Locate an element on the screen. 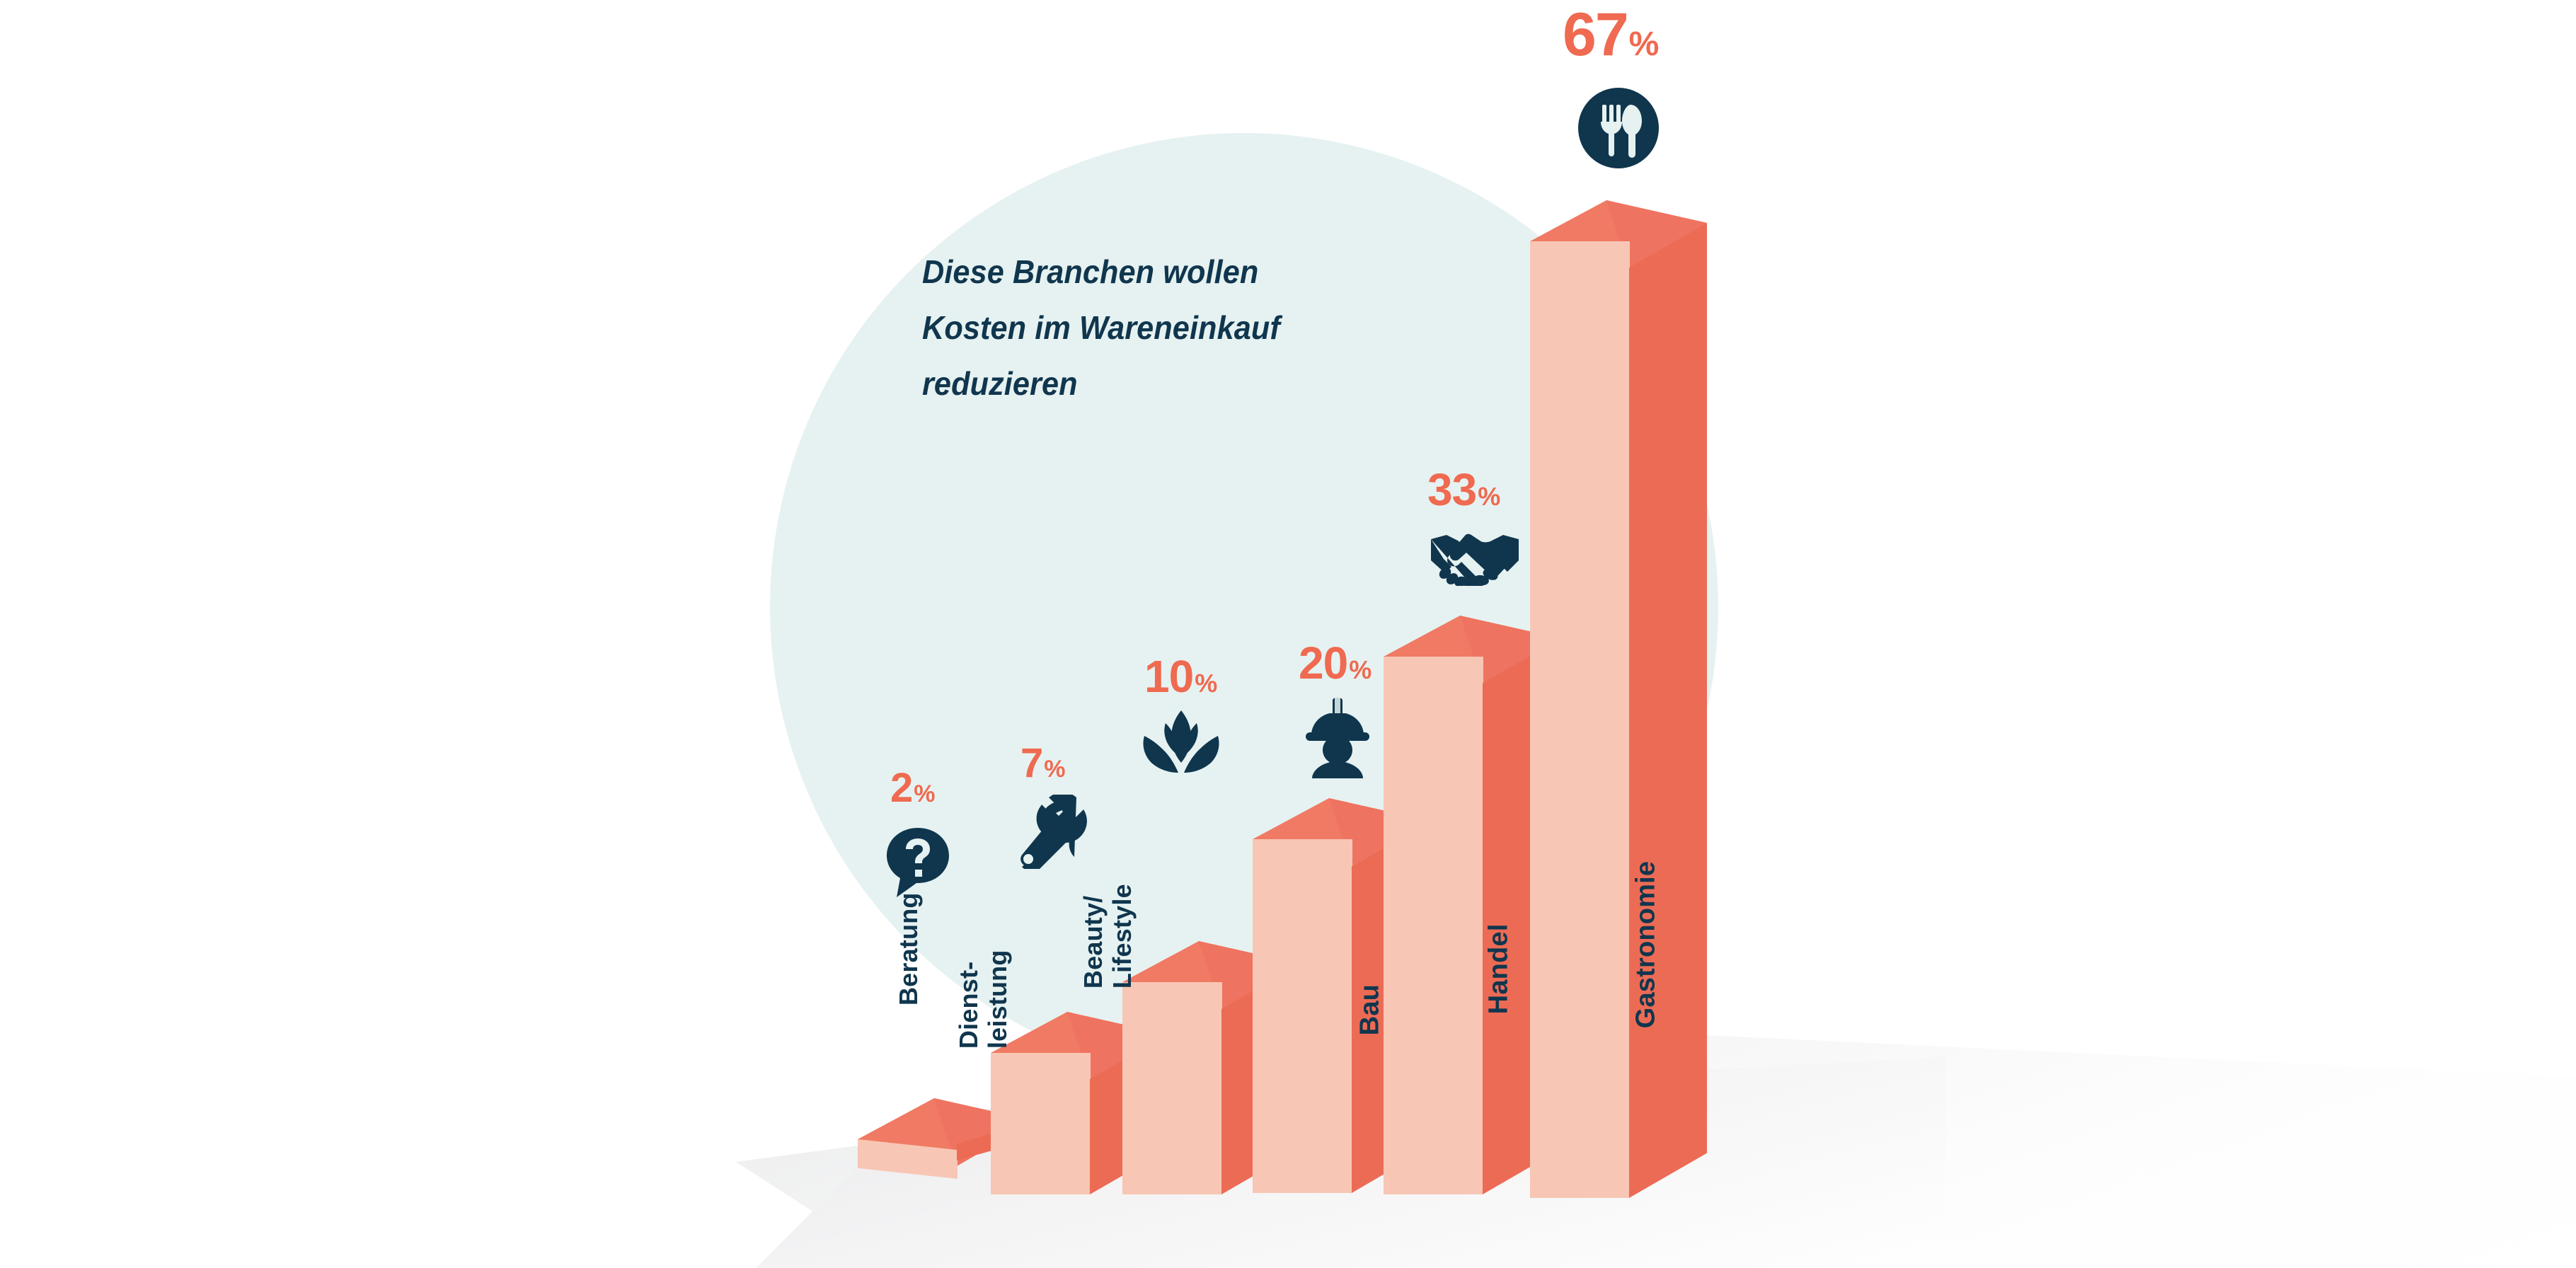 The height and width of the screenshot is (1268, 2576). cutlery-icon is located at coordinates (1619, 128).